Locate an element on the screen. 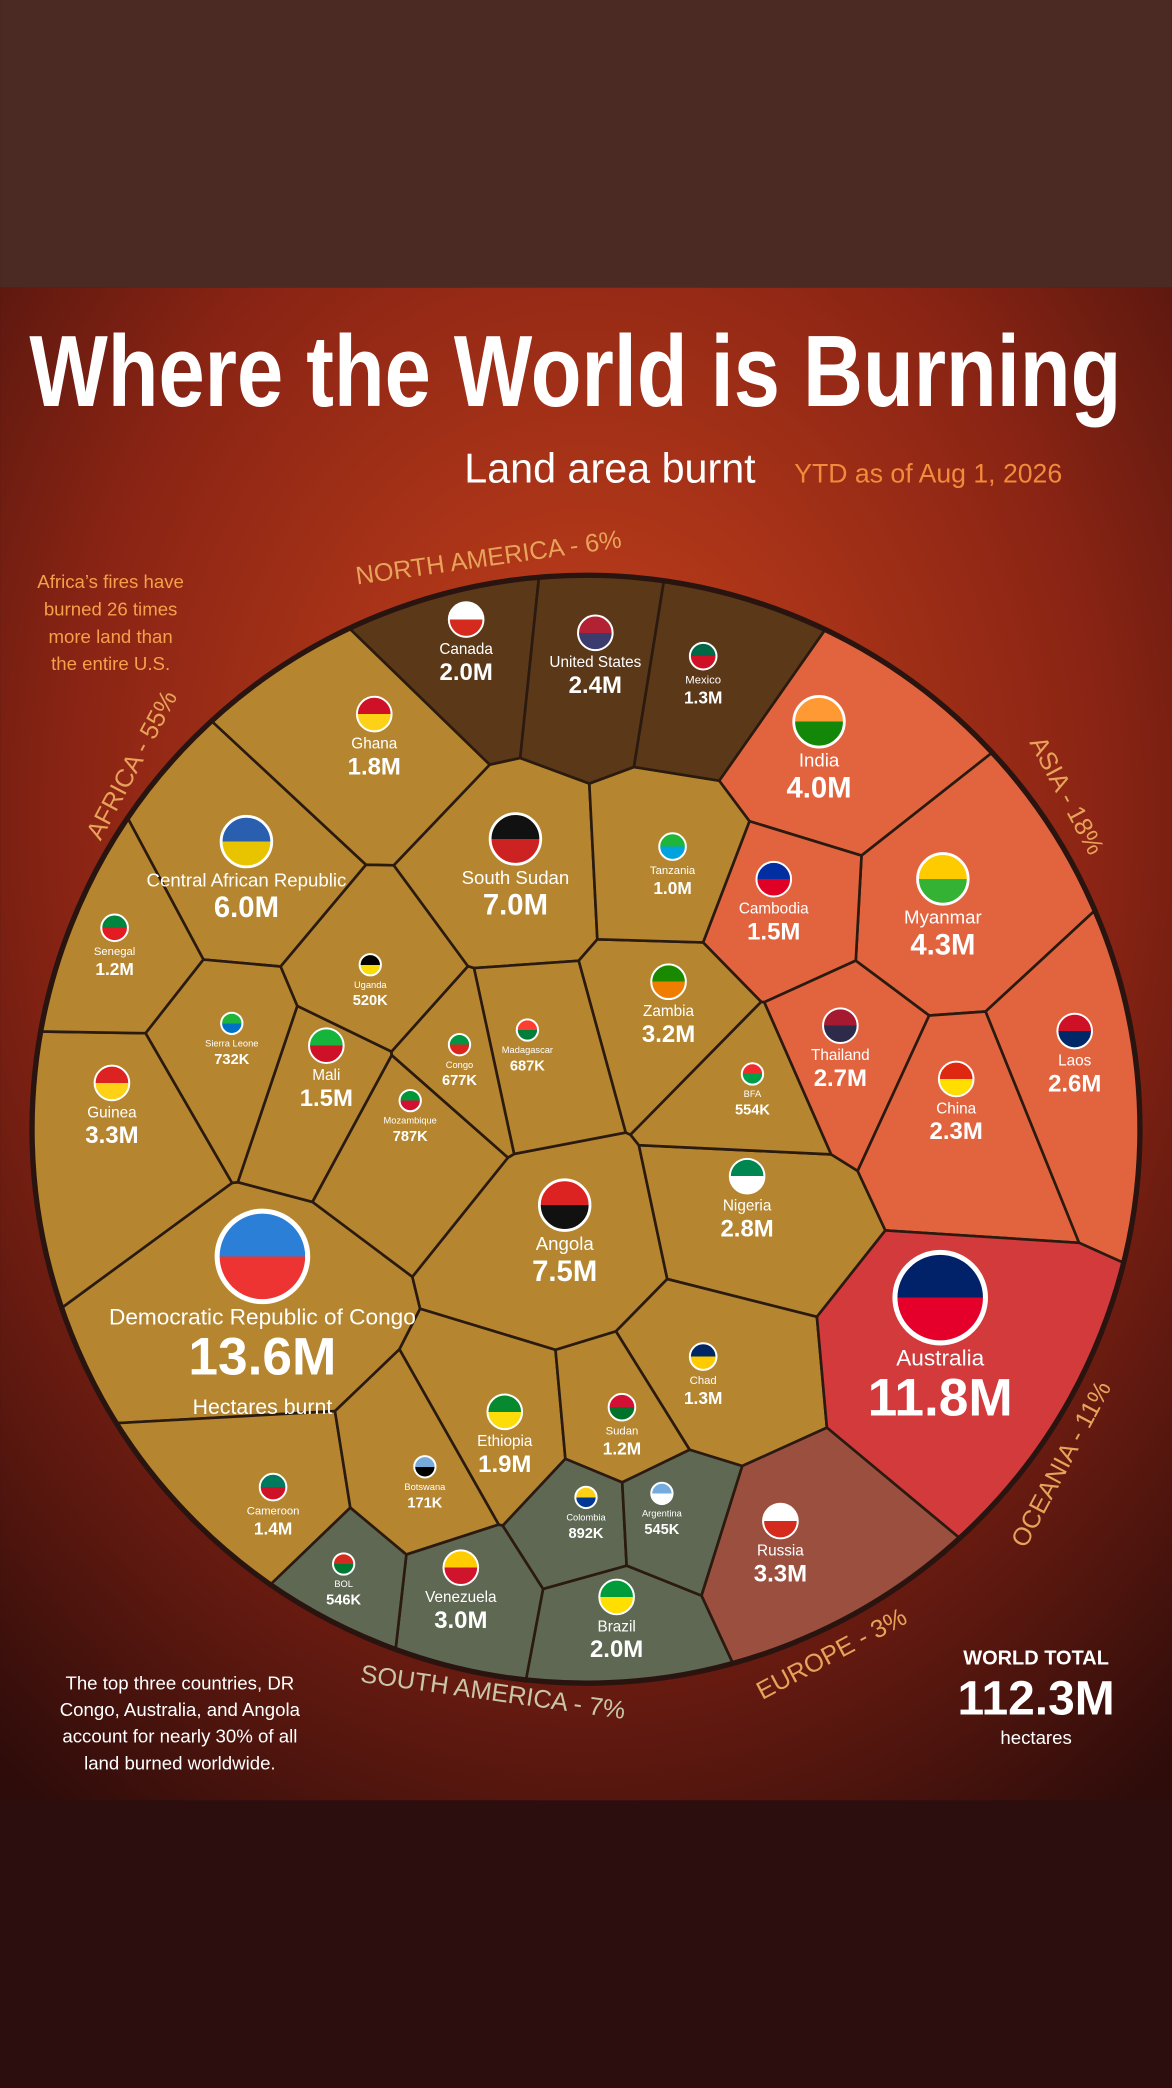  country-value: 3.2M is located at coordinates (668, 1034).